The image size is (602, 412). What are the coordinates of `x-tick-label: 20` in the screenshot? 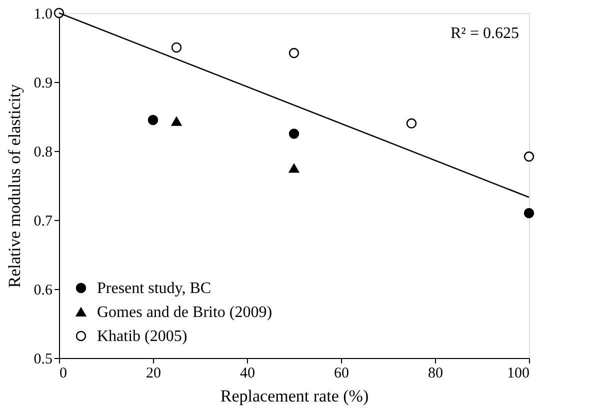 It's located at (153, 374).